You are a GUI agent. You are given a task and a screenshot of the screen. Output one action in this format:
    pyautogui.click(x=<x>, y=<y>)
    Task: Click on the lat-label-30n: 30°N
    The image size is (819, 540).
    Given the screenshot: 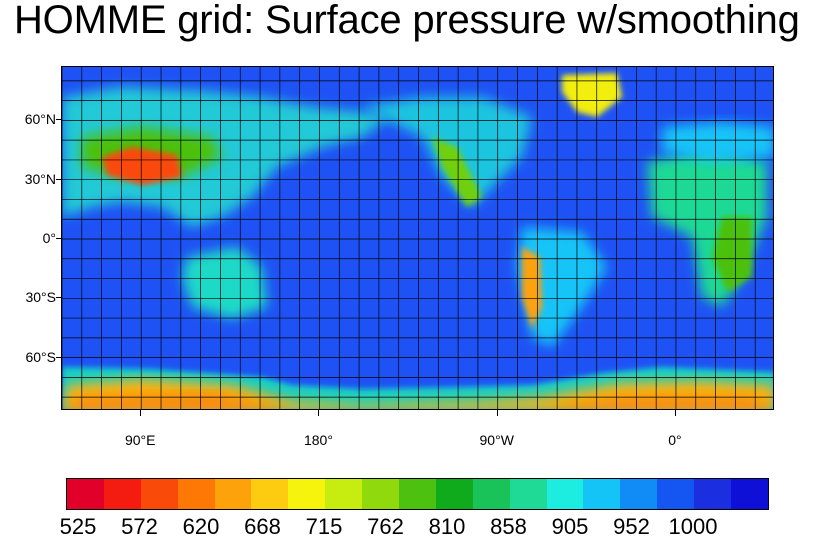 What is the action you would take?
    pyautogui.click(x=40, y=178)
    